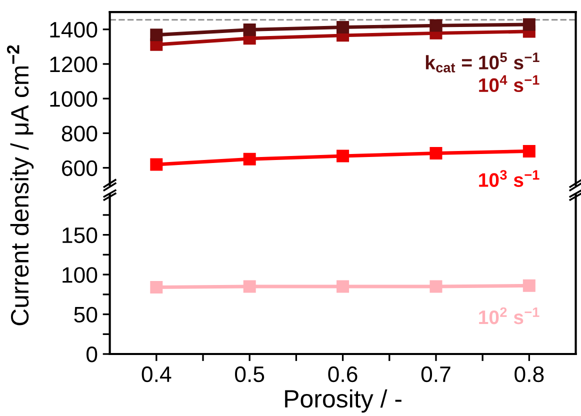  Describe the element at coordinates (509, 178) in the screenshot. I see `series-label: 10$^{3}$ s$^{−1}$` at that location.